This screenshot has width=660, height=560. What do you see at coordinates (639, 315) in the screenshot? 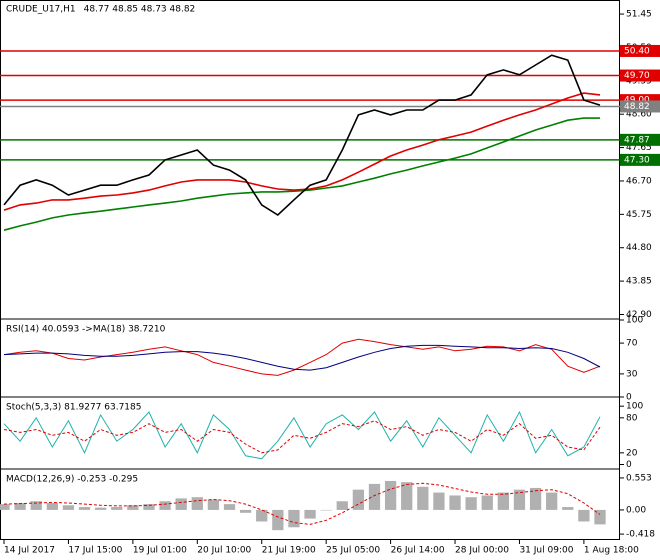
I see `y-tick-label: 42.90` at bounding box center [639, 315].